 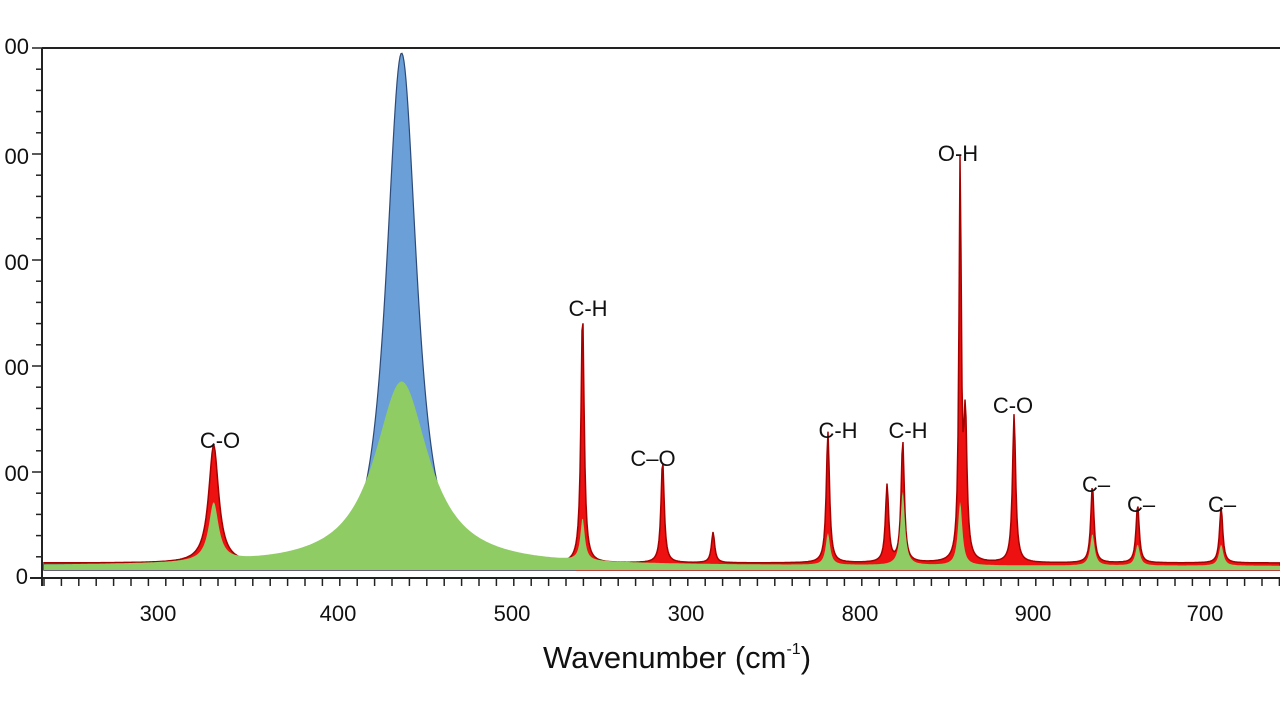 What do you see at coordinates (338, 613) in the screenshot?
I see `x-tick-label: 400` at bounding box center [338, 613].